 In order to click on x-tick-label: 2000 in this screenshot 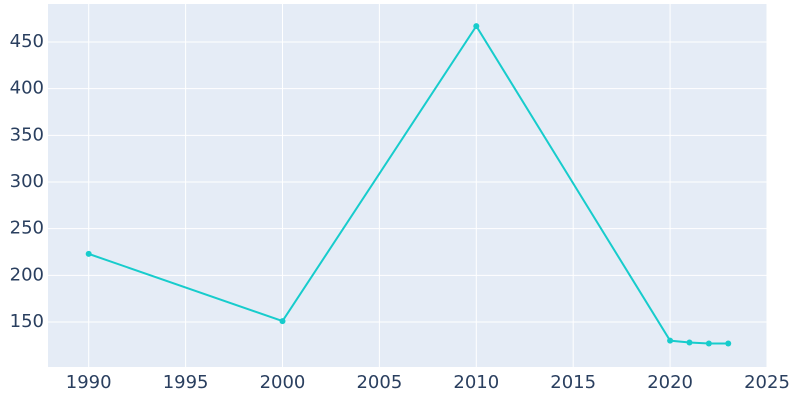, I will do `click(283, 382)`.